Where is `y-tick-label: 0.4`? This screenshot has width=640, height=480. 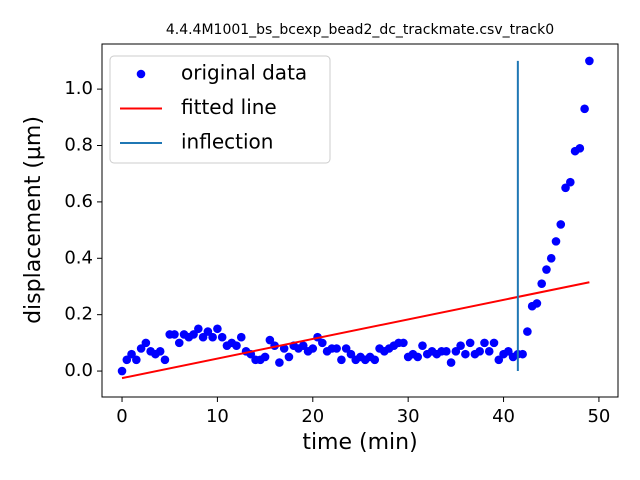 y-tick-label: 0.4 is located at coordinates (78, 257).